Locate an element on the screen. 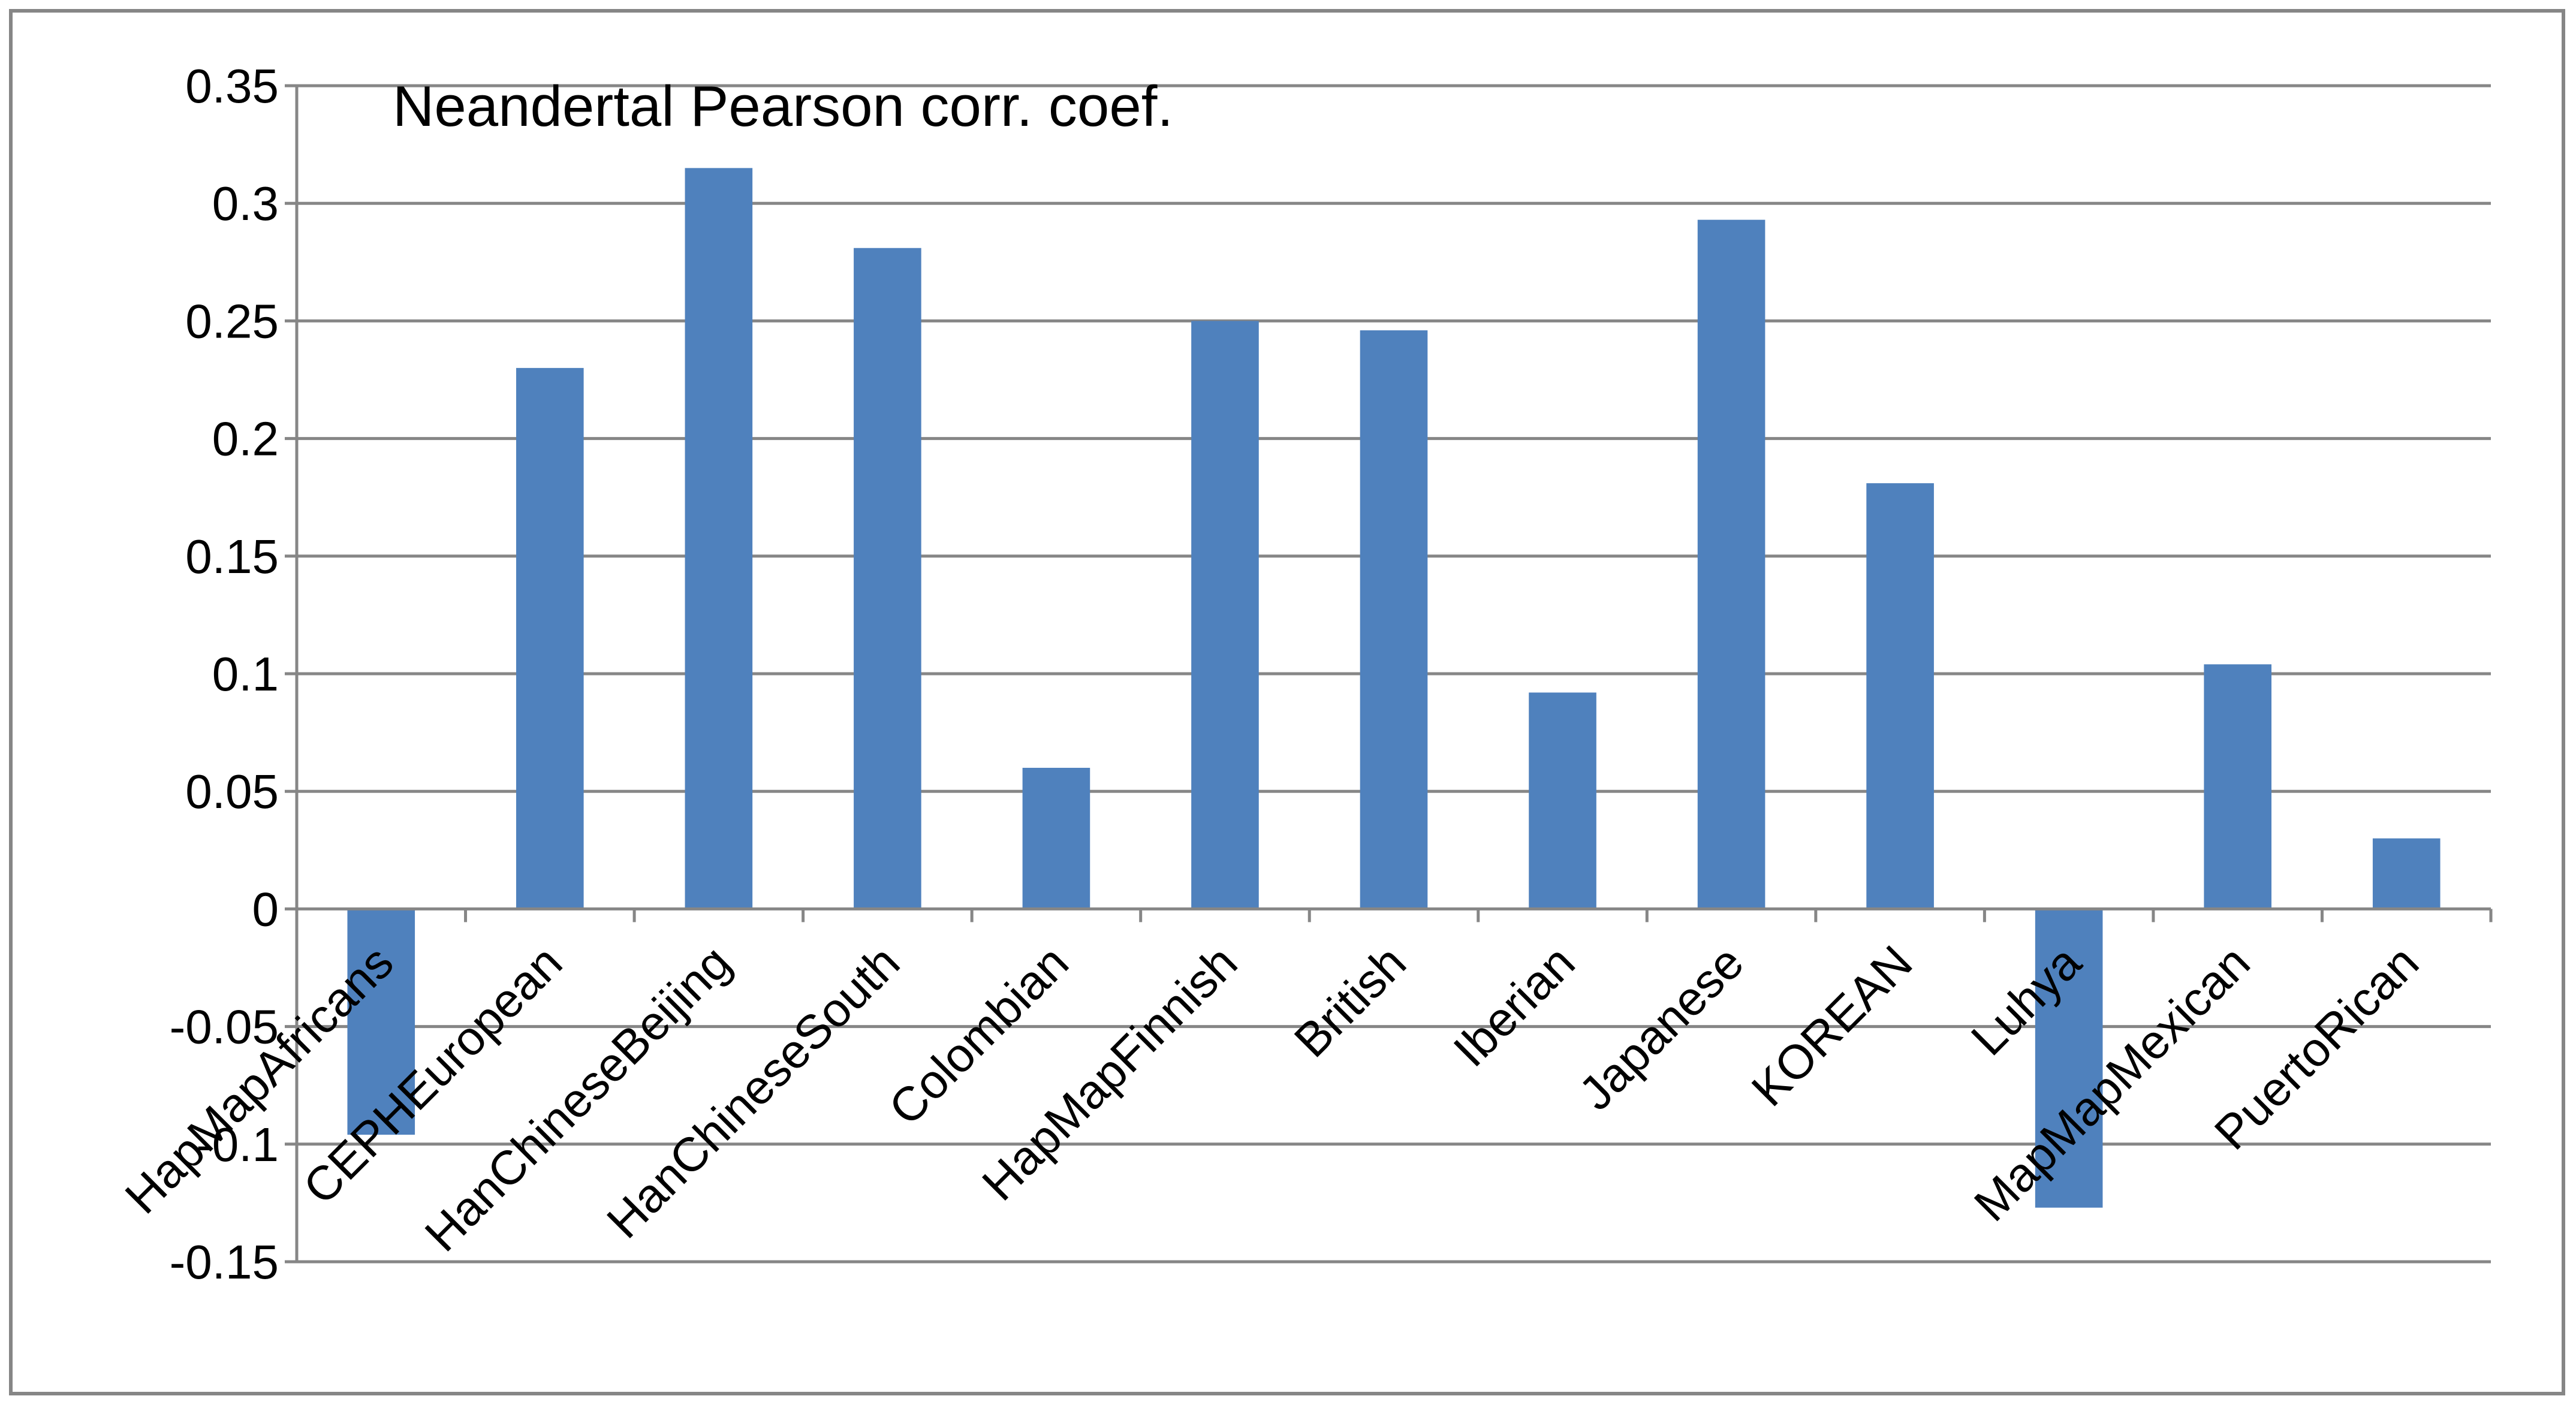 The image size is (2576, 1405). y-tick-label: 0.1 is located at coordinates (245, 674).